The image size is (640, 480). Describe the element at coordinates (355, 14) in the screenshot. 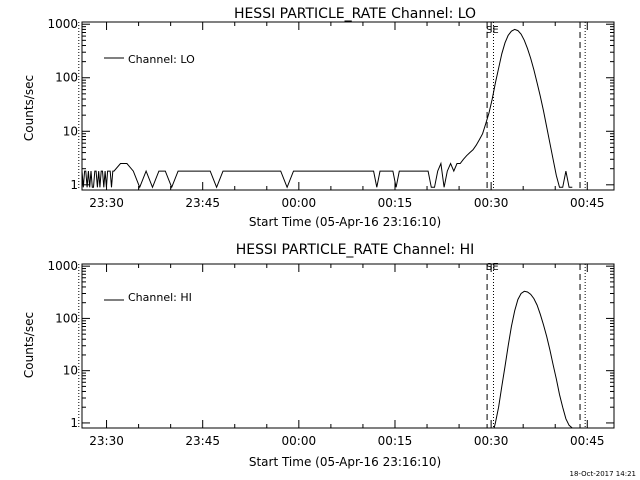

I see `chart-title: HESSI PARTICLE_RATE Channel: LO` at that location.